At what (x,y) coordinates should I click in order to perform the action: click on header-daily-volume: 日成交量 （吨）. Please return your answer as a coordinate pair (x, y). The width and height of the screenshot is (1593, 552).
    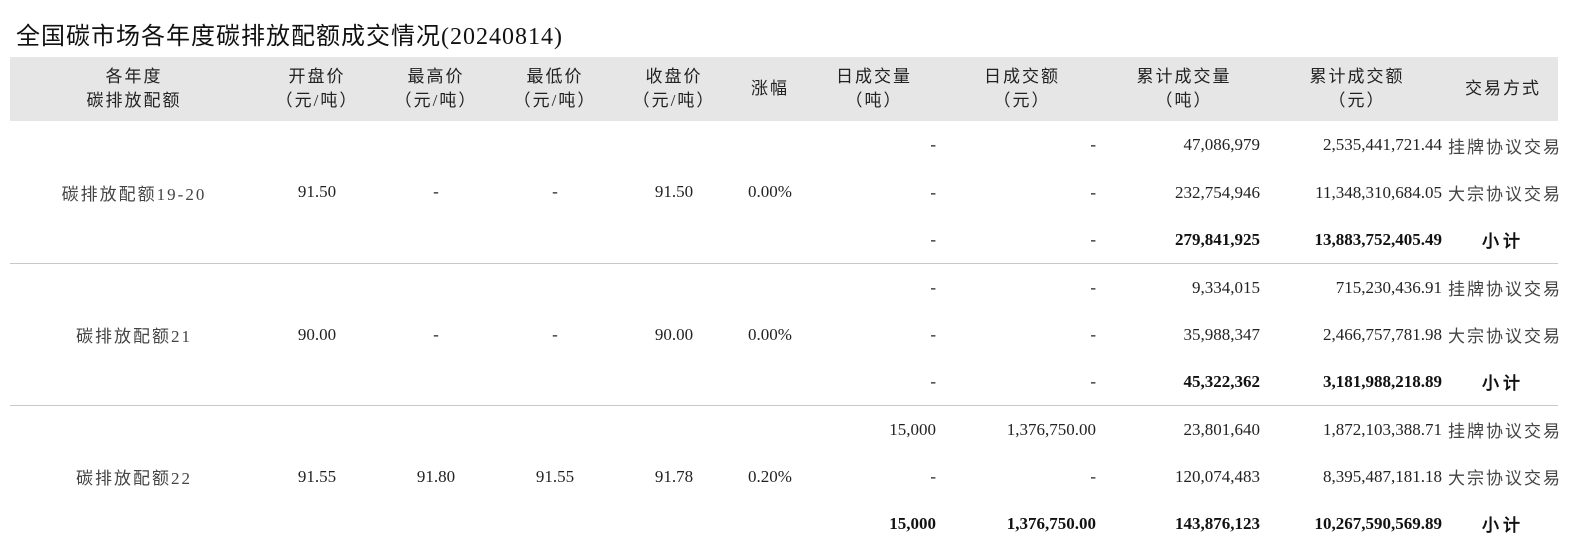
    Looking at the image, I should click on (874, 88).